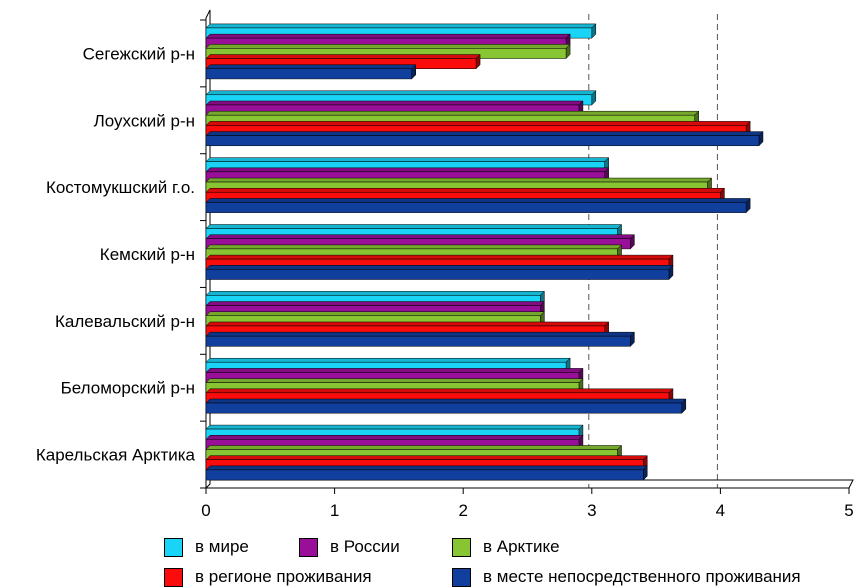 The height and width of the screenshot is (588, 857). What do you see at coordinates (527, 510) in the screenshot?
I see `tick-labels: 0 1 2 3 4 5` at bounding box center [527, 510].